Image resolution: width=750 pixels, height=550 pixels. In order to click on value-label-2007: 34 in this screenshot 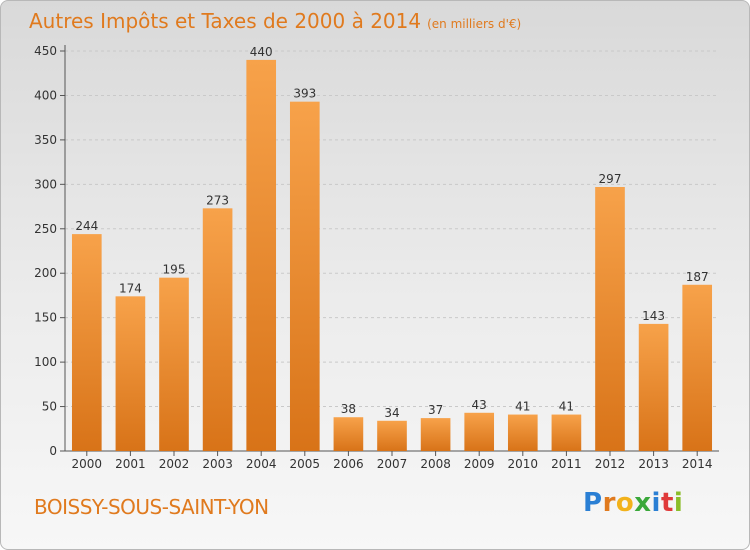, I will do `click(391, 413)`.